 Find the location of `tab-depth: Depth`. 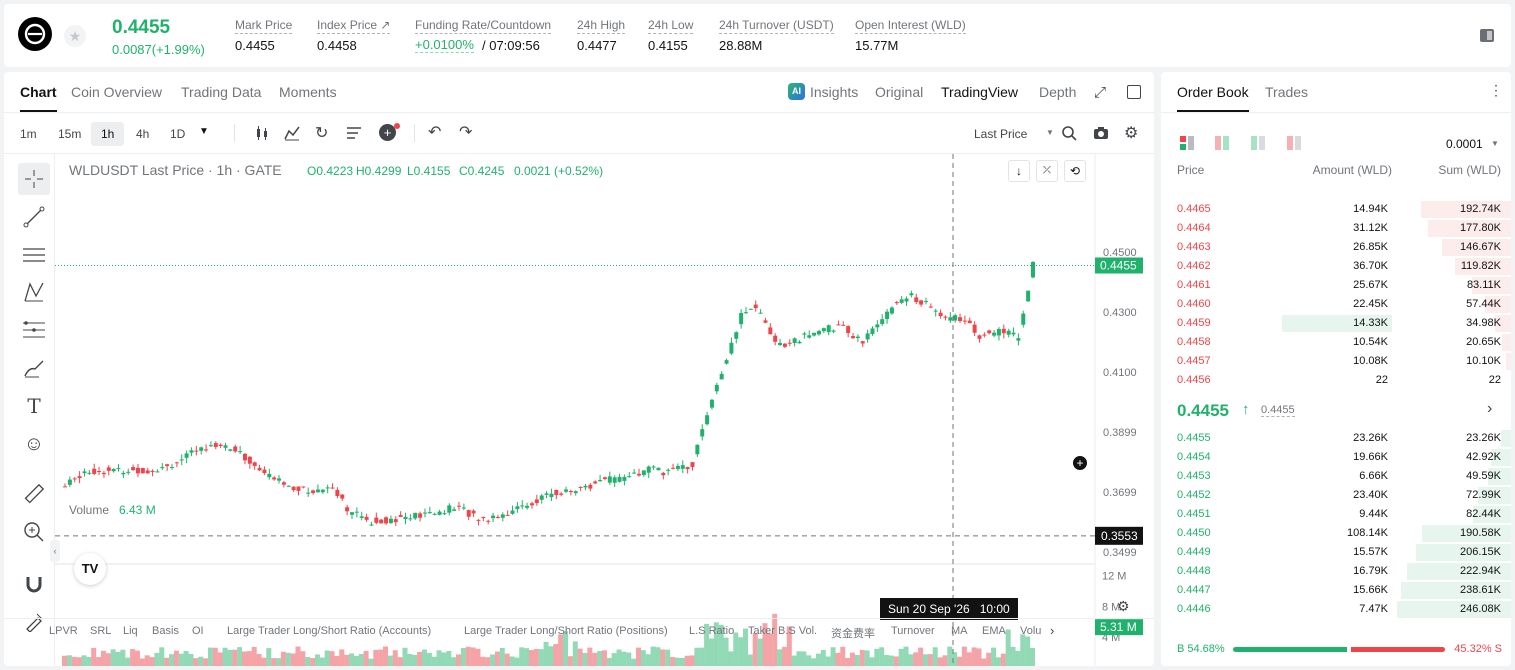

tab-depth: Depth is located at coordinates (1058, 92).